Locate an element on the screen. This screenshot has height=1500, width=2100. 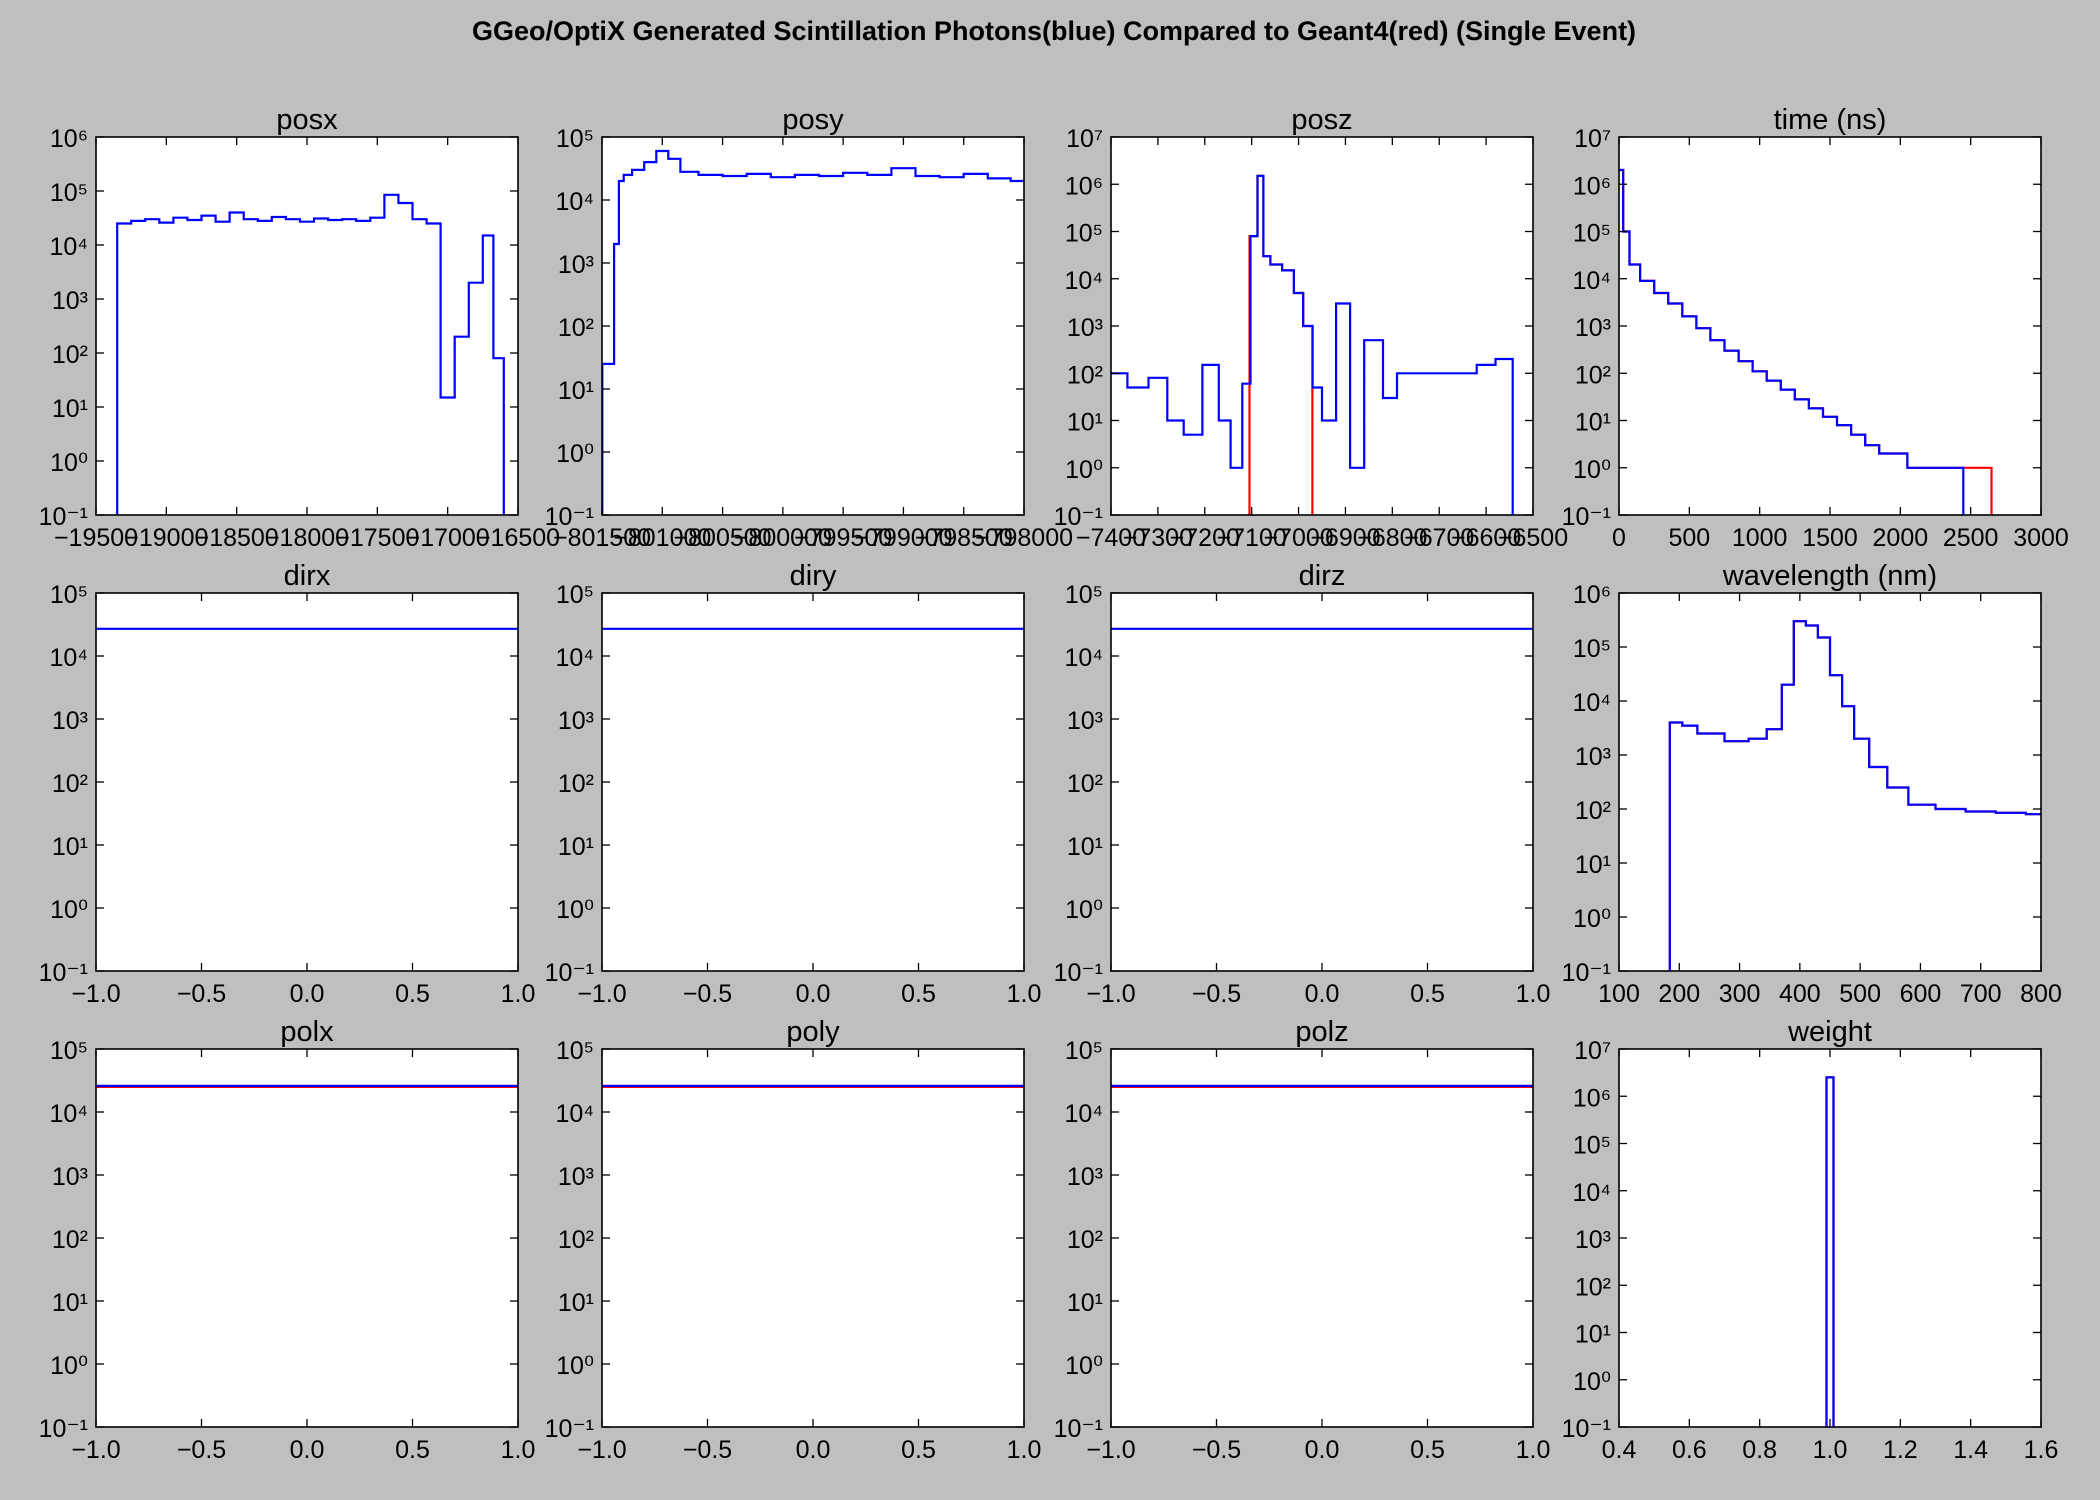
x-tick-label: 2000 is located at coordinates (1901, 538).